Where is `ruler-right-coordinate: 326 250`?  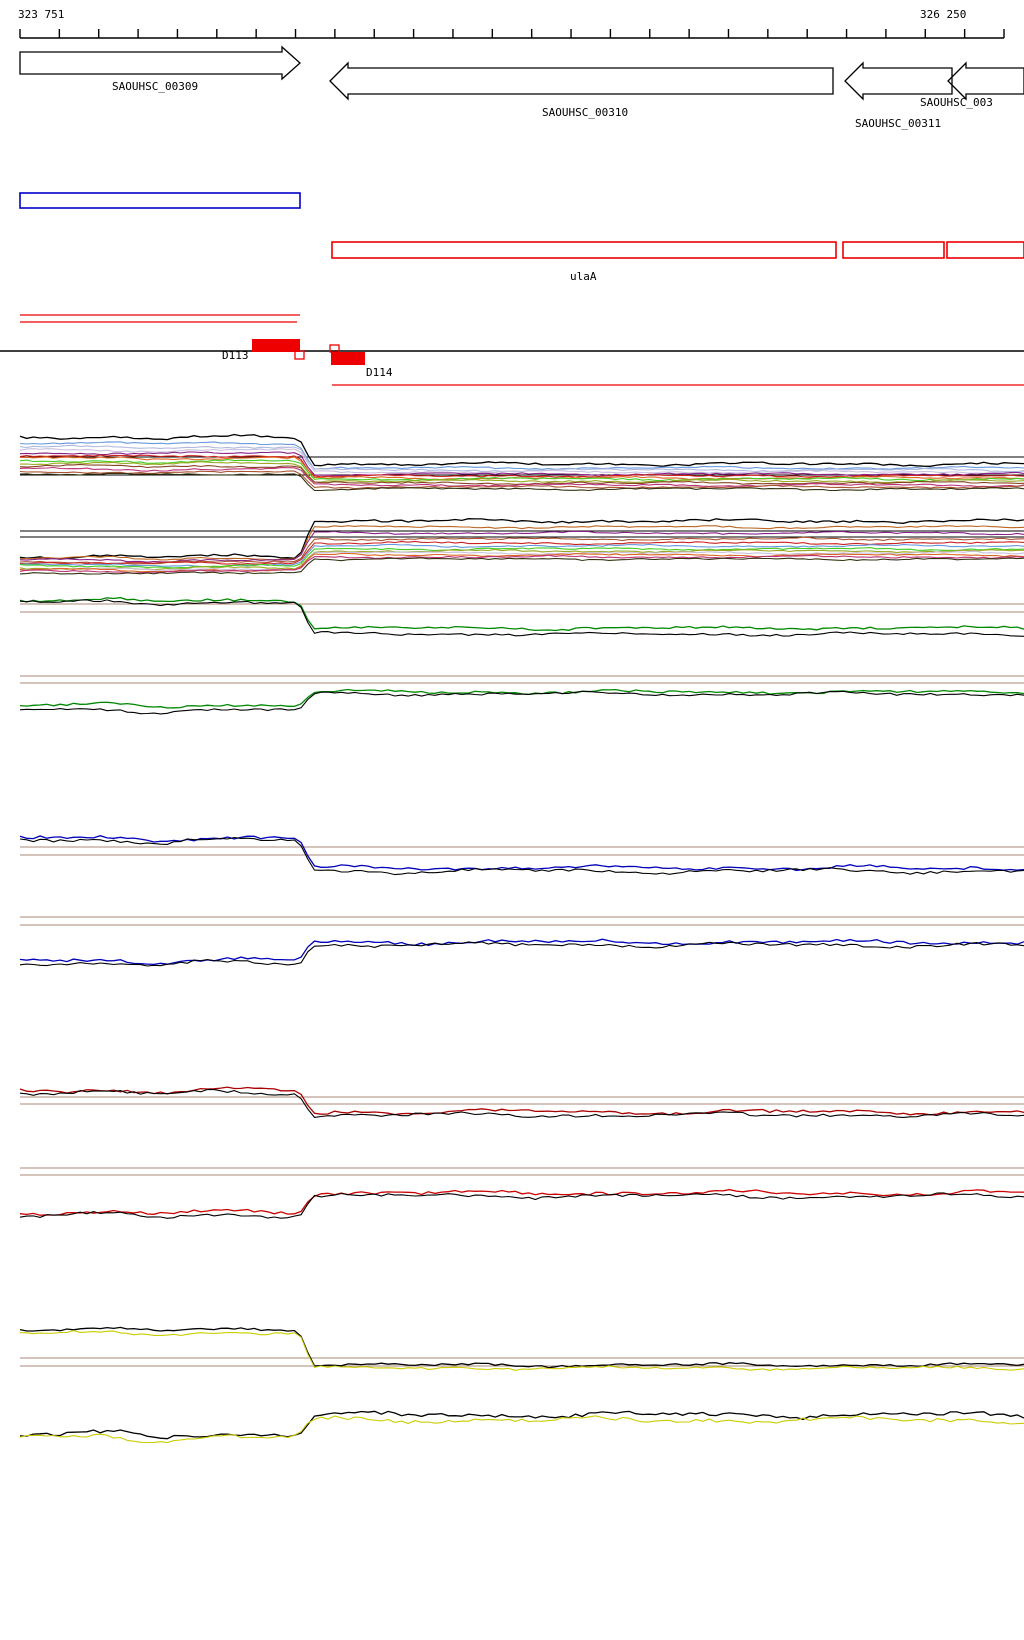 ruler-right-coordinate: 326 250 is located at coordinates (943, 14).